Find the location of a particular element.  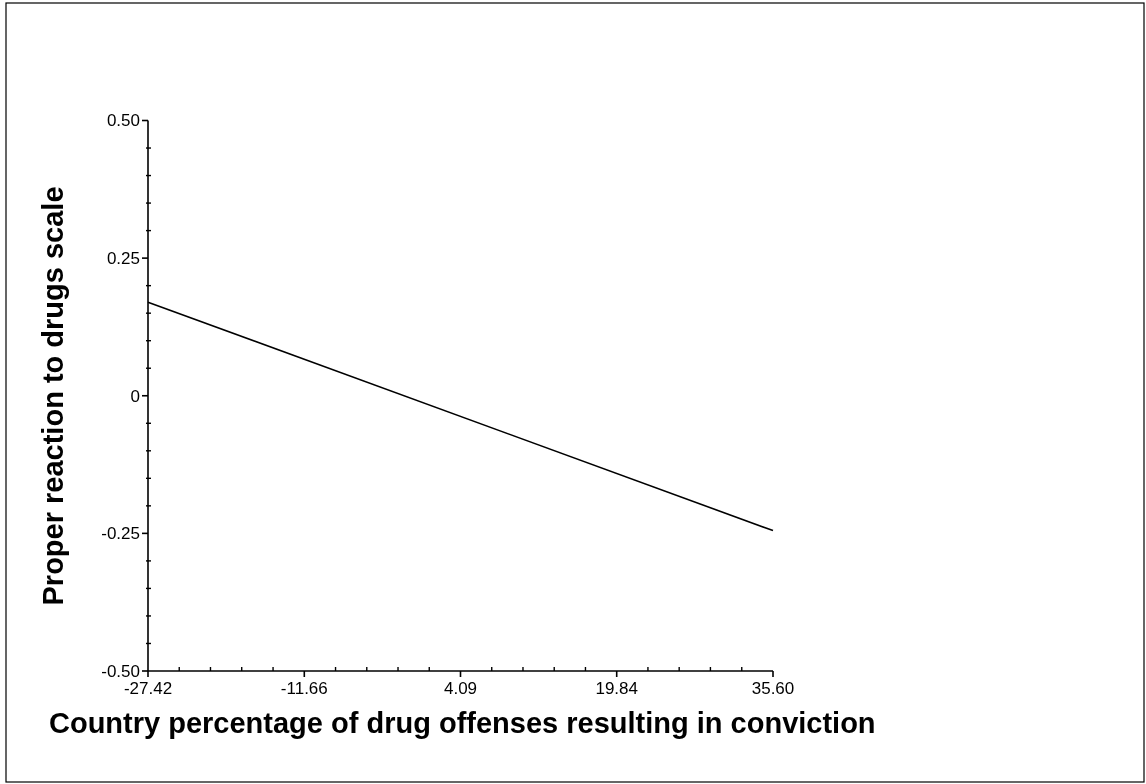

y-tick-label: 0 is located at coordinates (135, 396).